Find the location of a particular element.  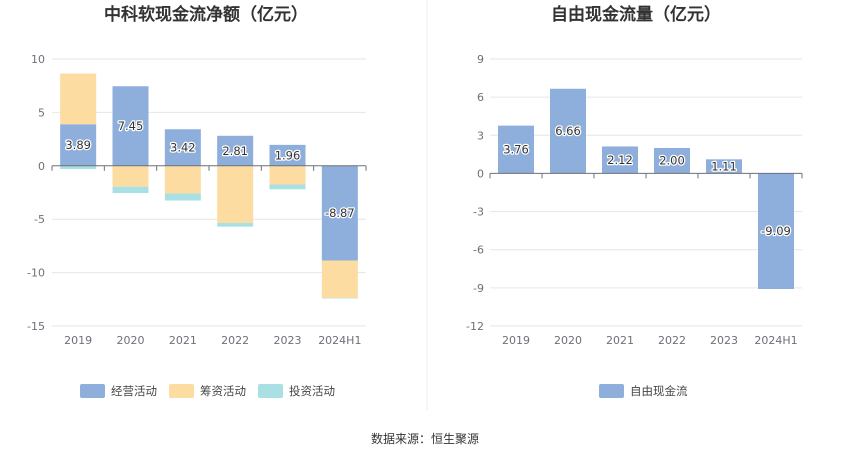

y-tick-label: -15 is located at coordinates (36, 326).